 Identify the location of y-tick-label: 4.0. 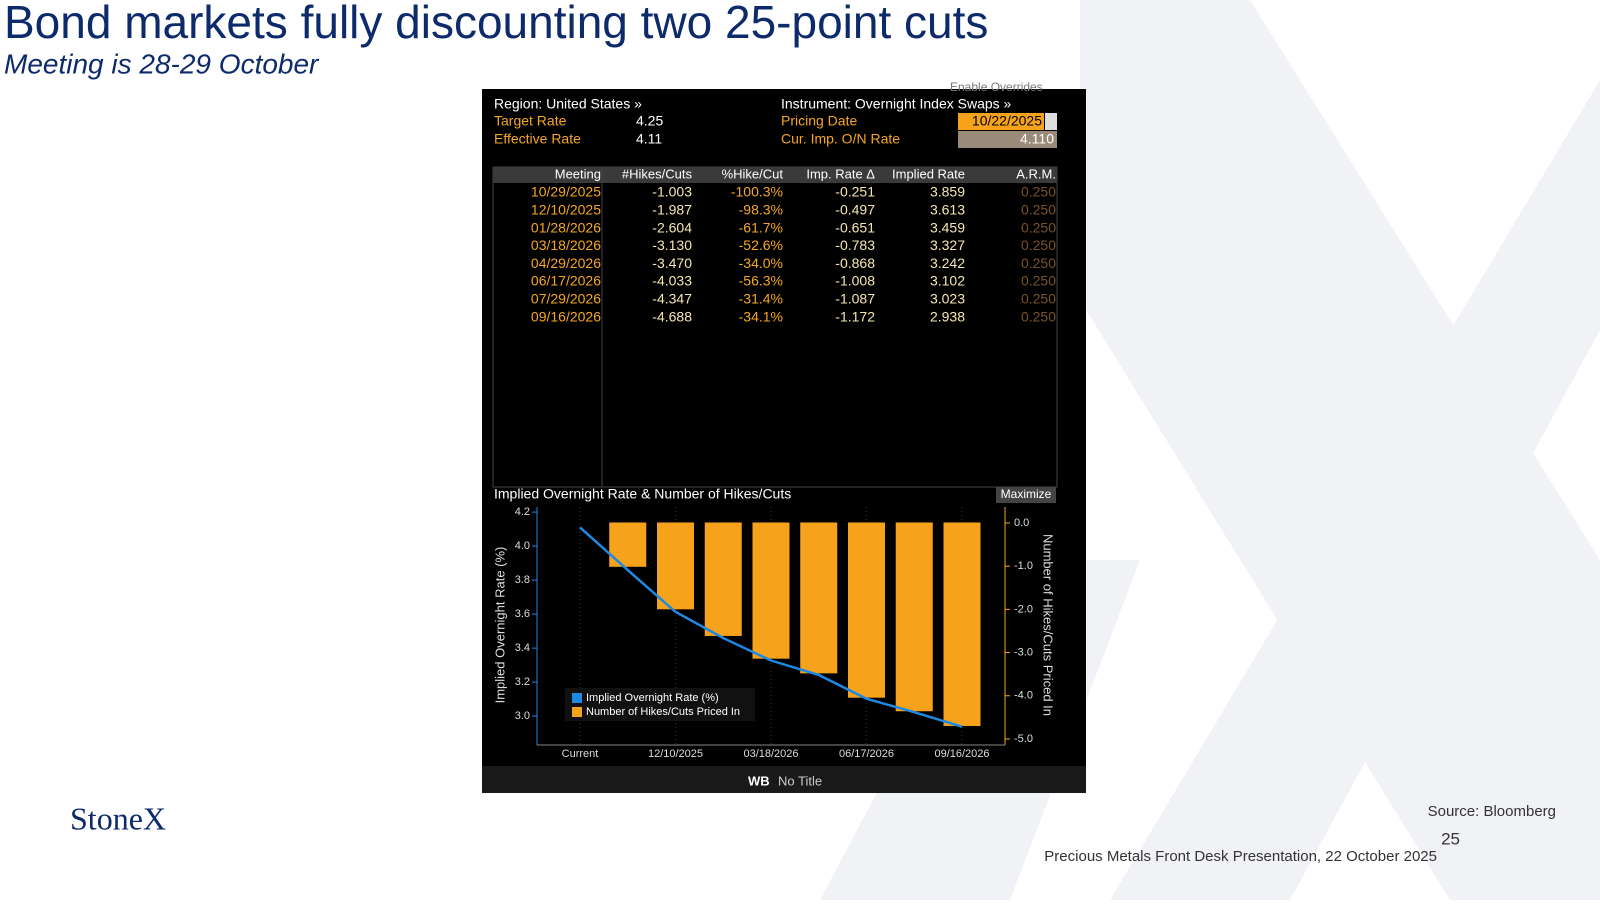
(522, 546).